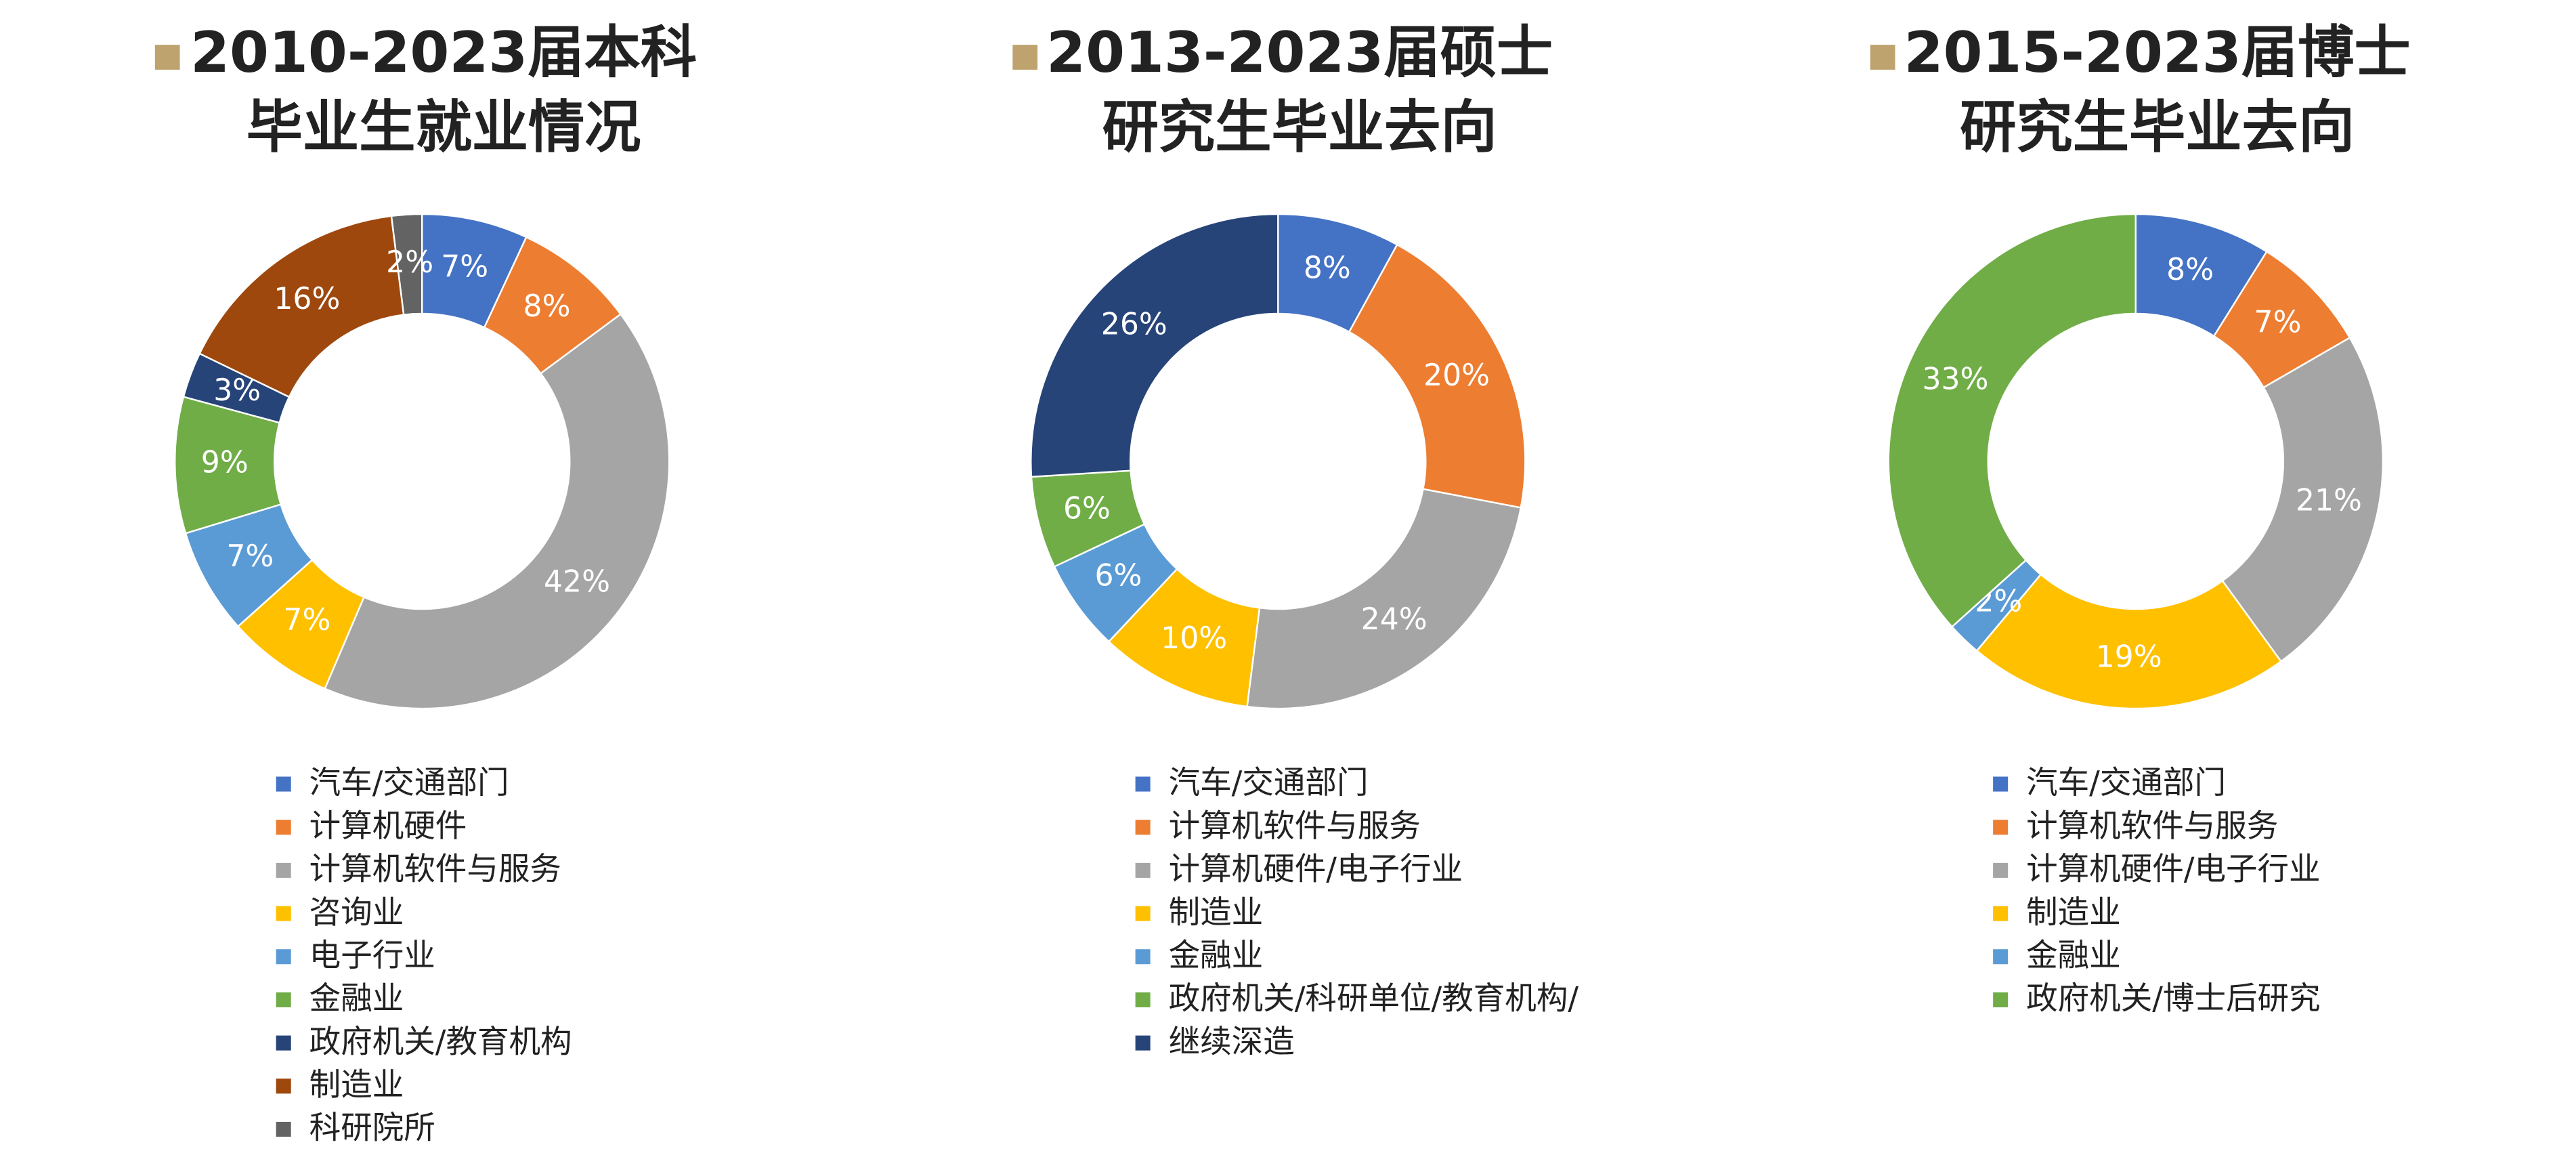 The width and height of the screenshot is (2576, 1155). What do you see at coordinates (1194, 638) in the screenshot?
I see `value-label: 10%` at bounding box center [1194, 638].